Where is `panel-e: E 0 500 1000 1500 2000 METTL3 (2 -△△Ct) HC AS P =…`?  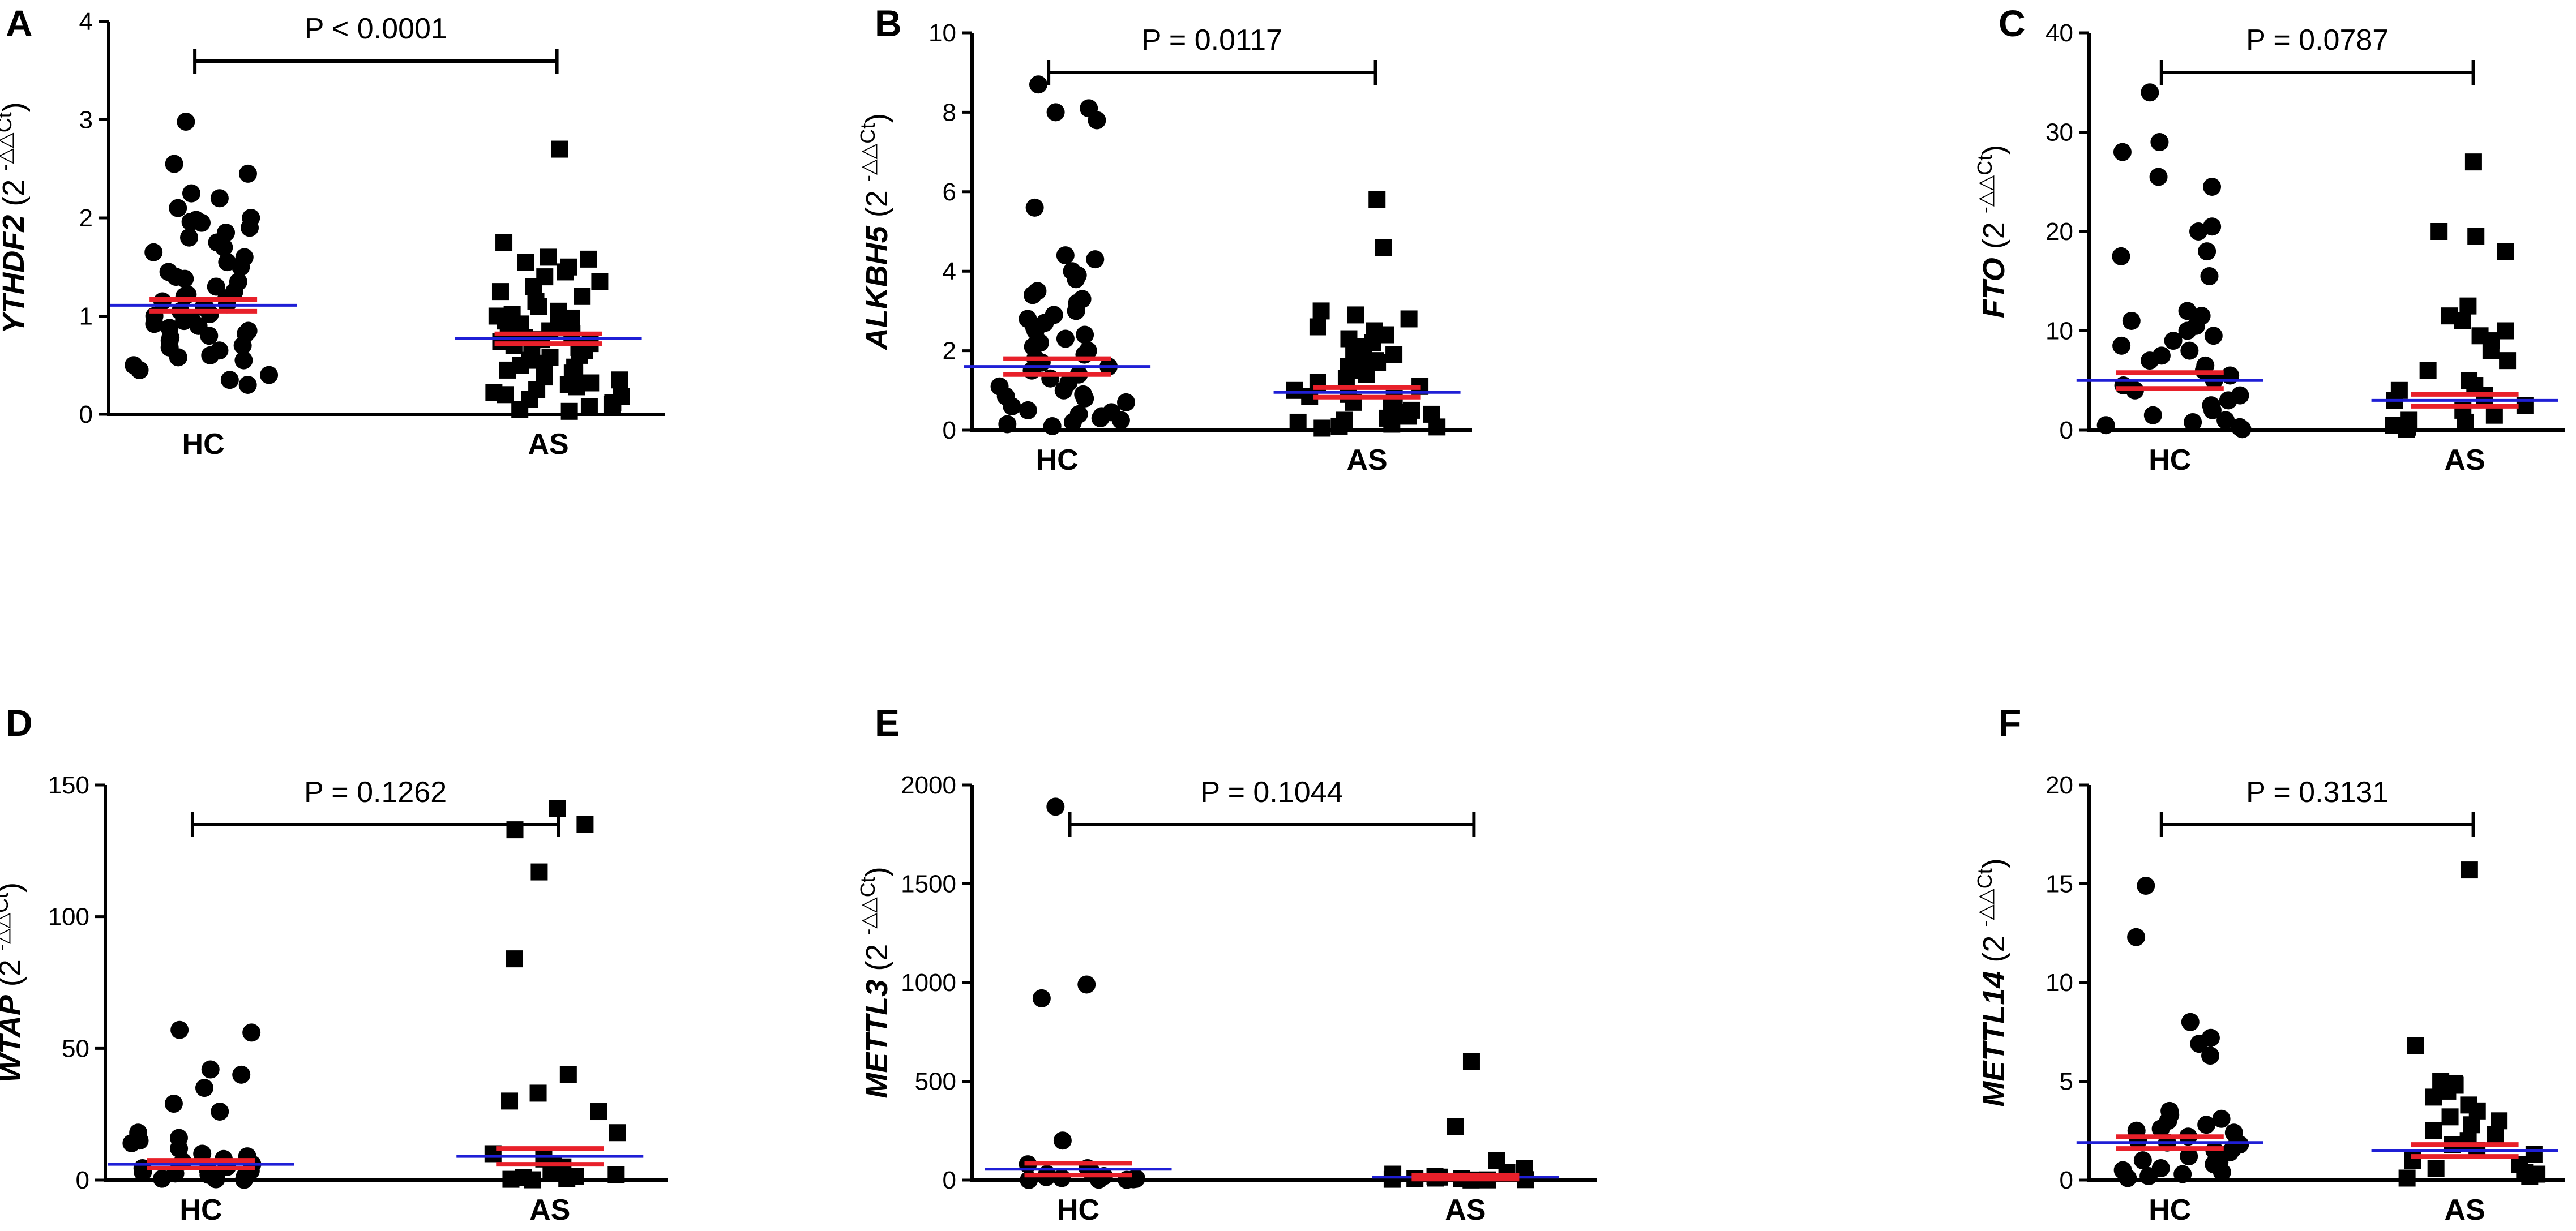 panel-e: E 0 500 1000 1500 2000 METTL3 (2 -△△Ct) HC AS P =… is located at coordinates (1226, 964).